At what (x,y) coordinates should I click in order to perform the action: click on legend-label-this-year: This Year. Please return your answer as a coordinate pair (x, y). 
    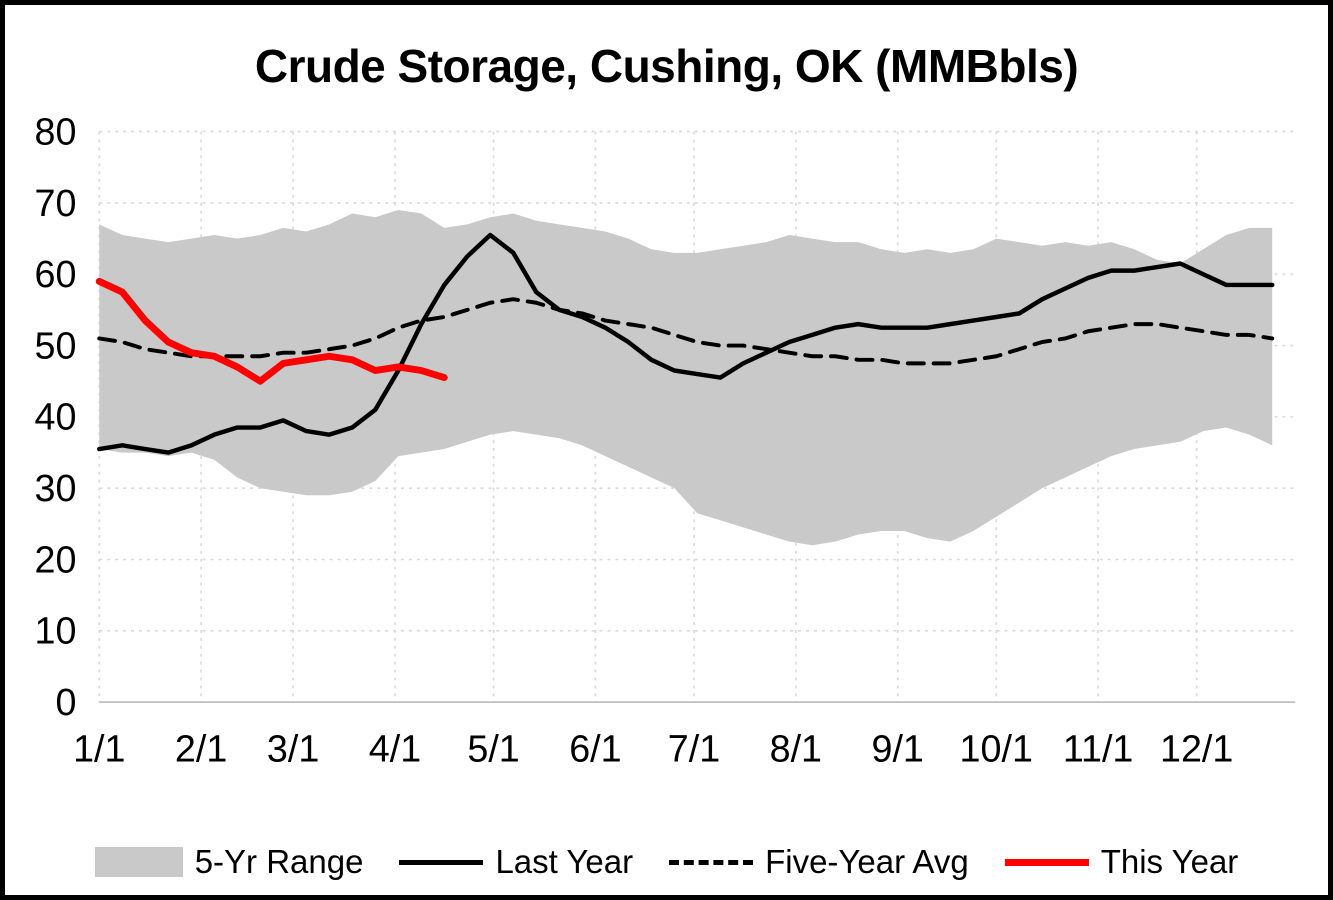
    Looking at the image, I should click on (1169, 861).